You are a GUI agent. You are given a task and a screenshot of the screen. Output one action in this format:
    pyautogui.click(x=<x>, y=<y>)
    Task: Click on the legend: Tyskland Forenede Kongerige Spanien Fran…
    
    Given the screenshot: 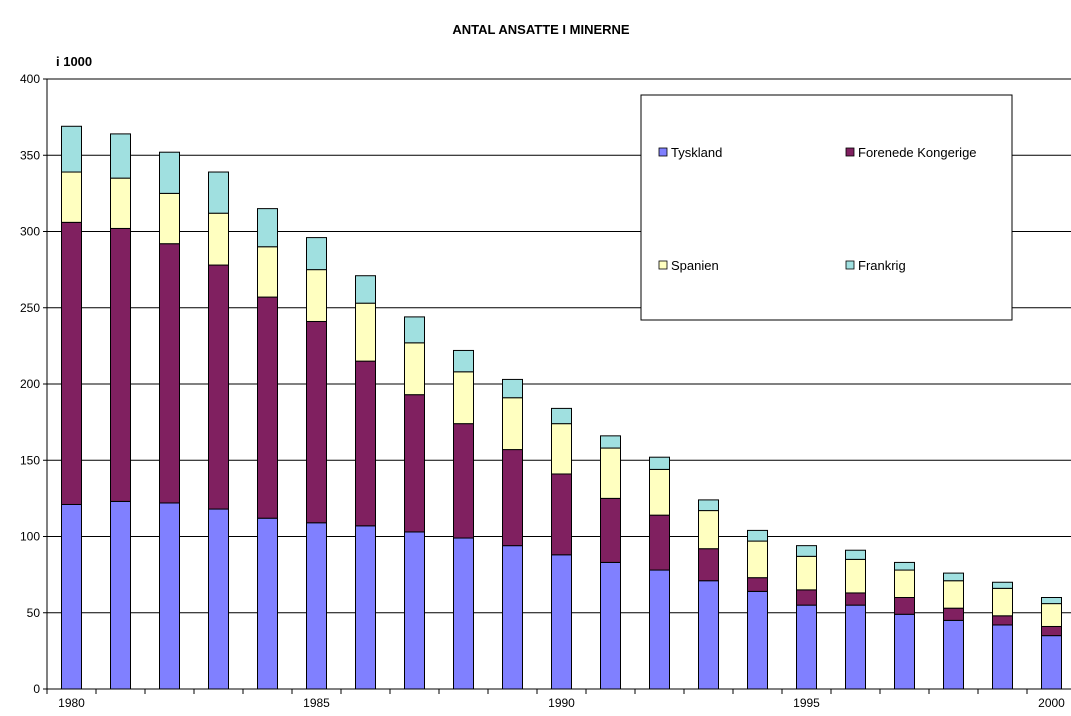 What is the action you would take?
    pyautogui.click(x=826, y=207)
    